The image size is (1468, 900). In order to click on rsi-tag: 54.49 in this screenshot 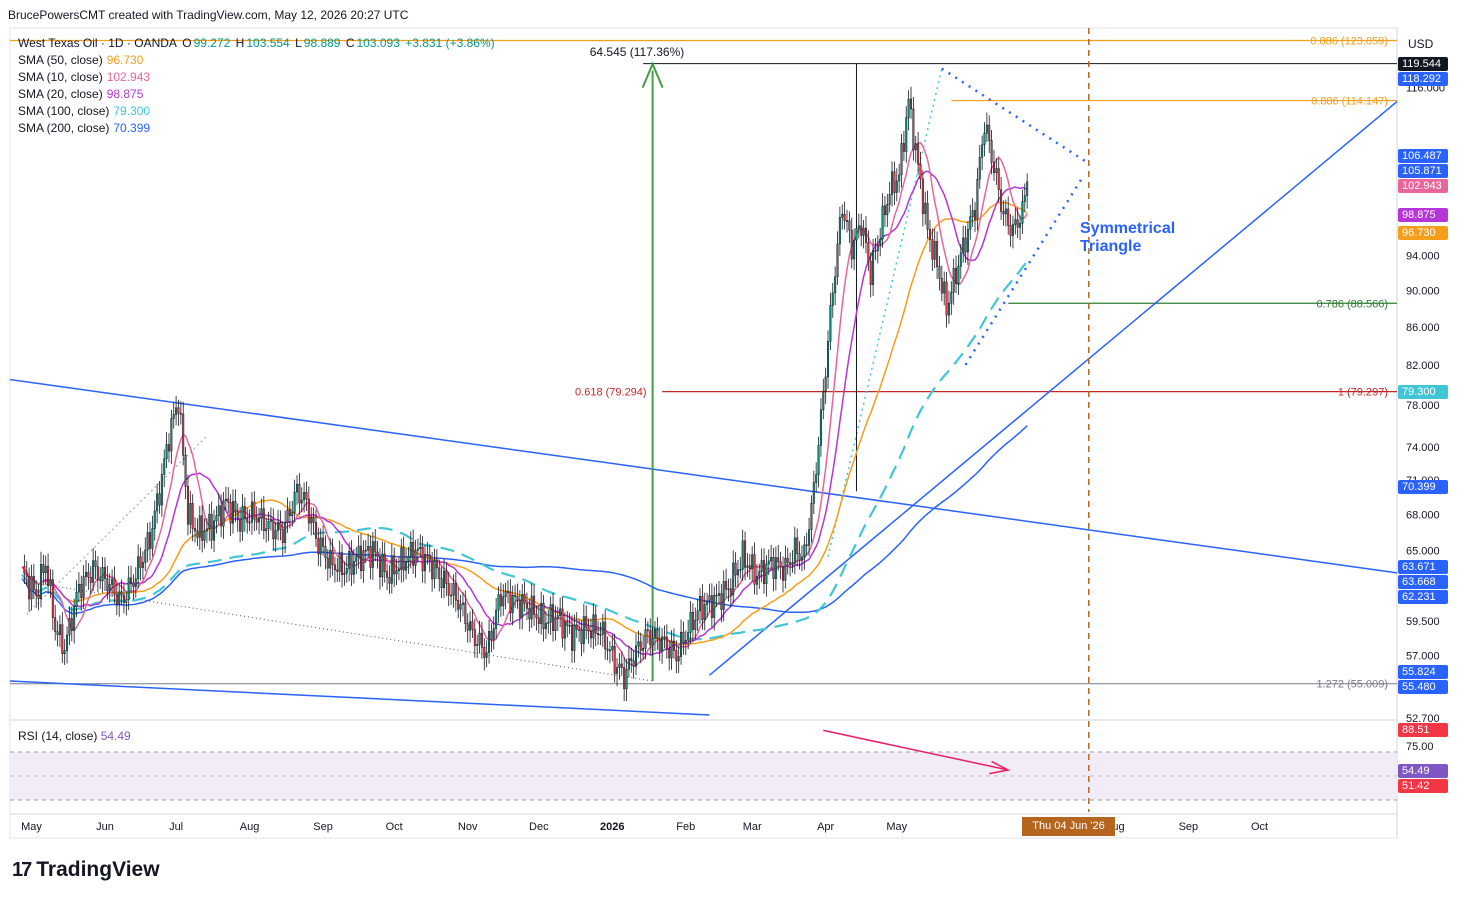, I will do `click(1423, 770)`.